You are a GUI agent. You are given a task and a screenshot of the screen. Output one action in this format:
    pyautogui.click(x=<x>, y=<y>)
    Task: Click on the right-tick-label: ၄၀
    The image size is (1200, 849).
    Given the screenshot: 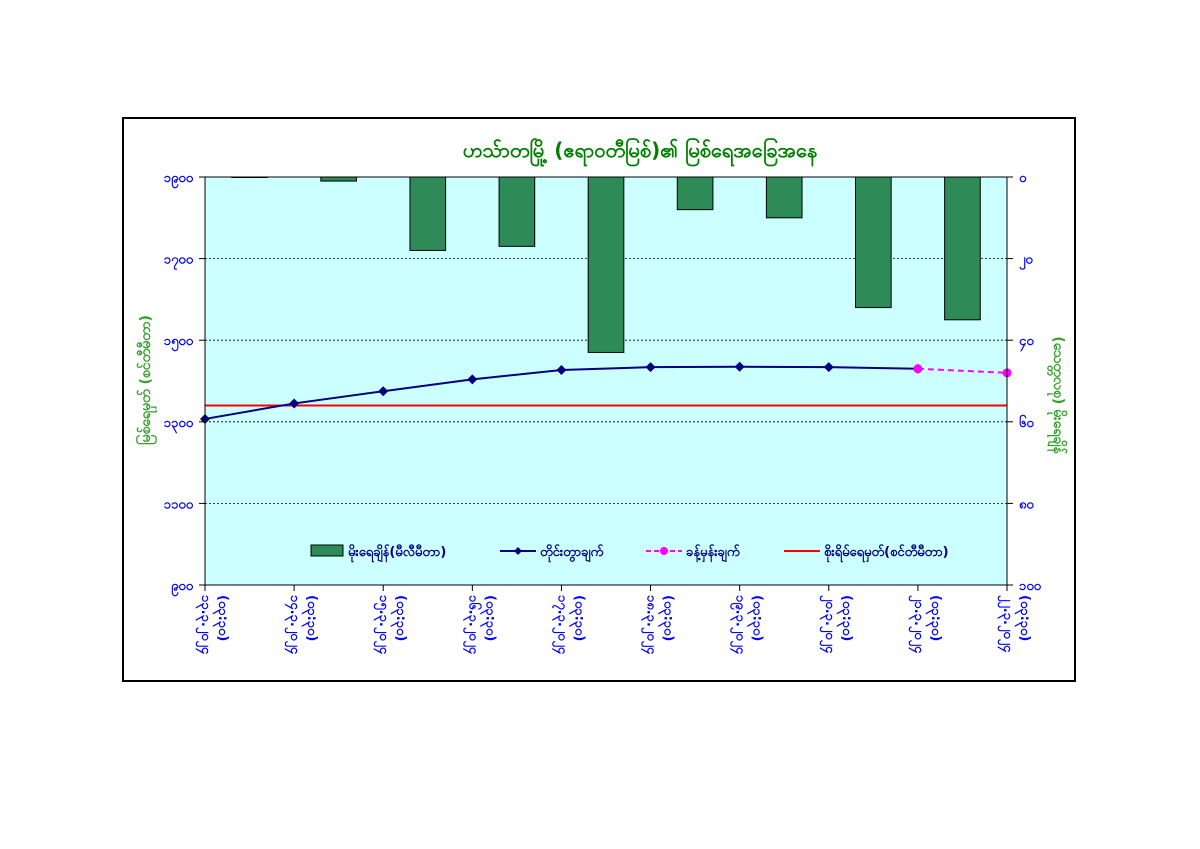 What is the action you would take?
    pyautogui.click(x=1026, y=343)
    